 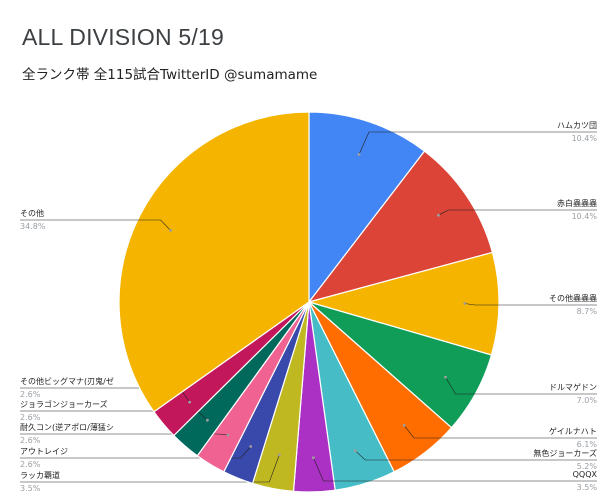 I want to click on slice-percent-label: 7.0%, so click(x=587, y=400).